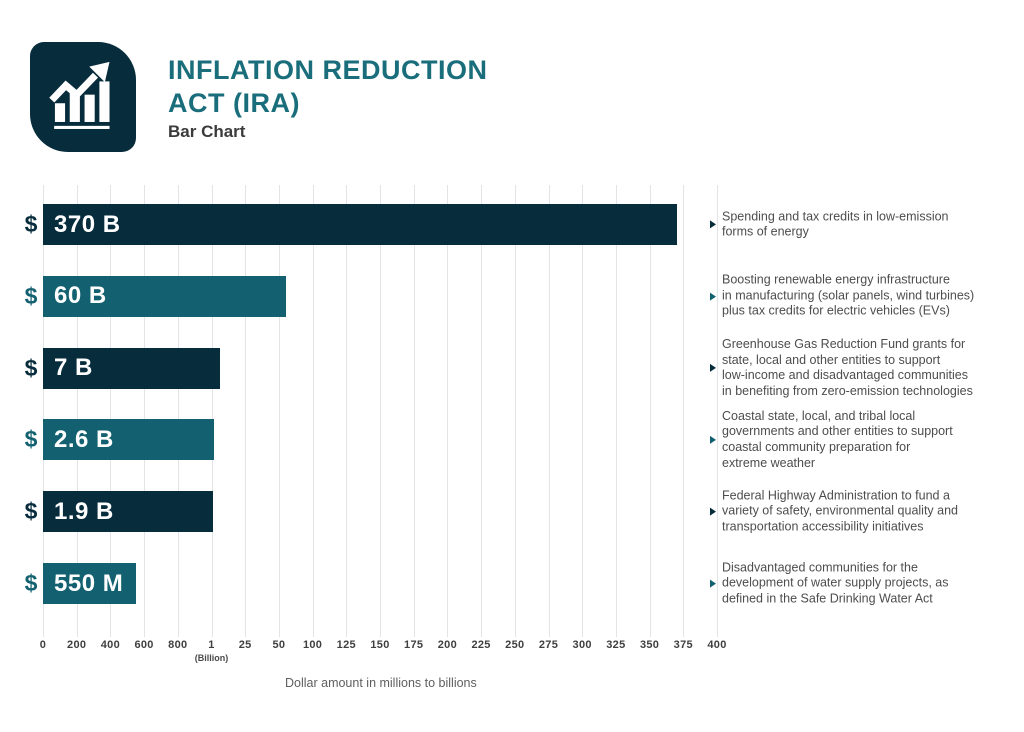  I want to click on x-tick-label: 250, so click(515, 645).